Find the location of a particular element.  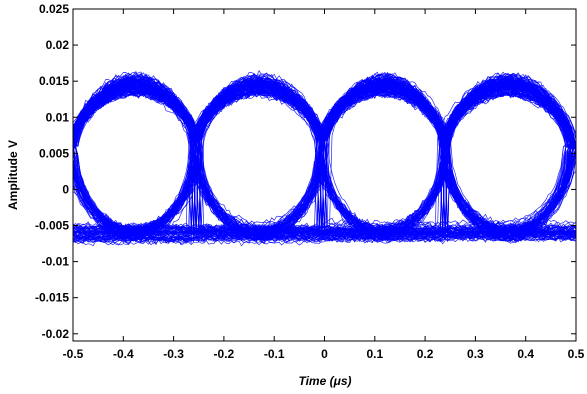

x-tick-label: 0.1 is located at coordinates (374, 354).